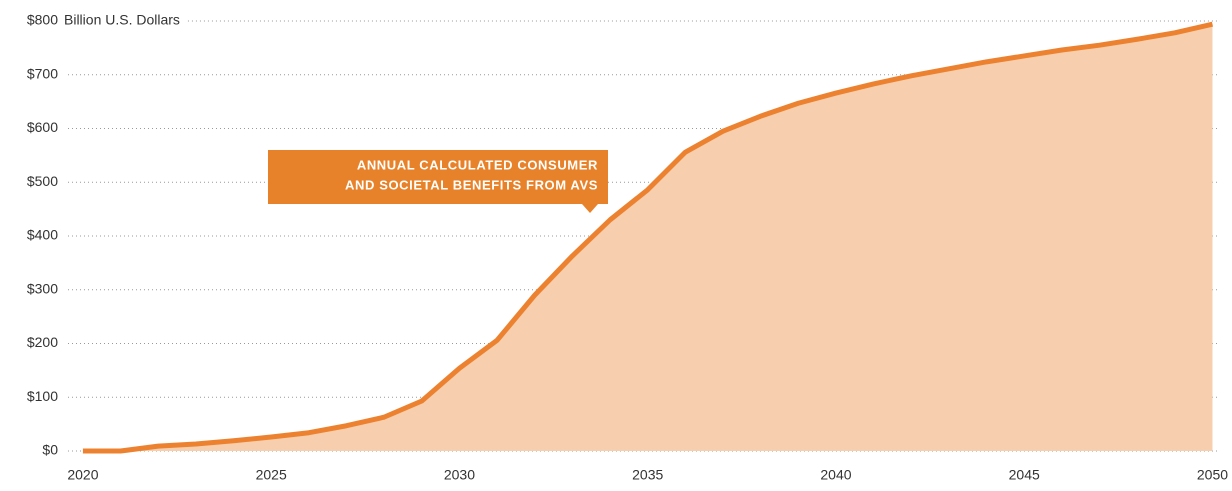 Image resolution: width=1232 pixels, height=491 pixels. What do you see at coordinates (42, 127) in the screenshot?
I see `y-tick-label: $600` at bounding box center [42, 127].